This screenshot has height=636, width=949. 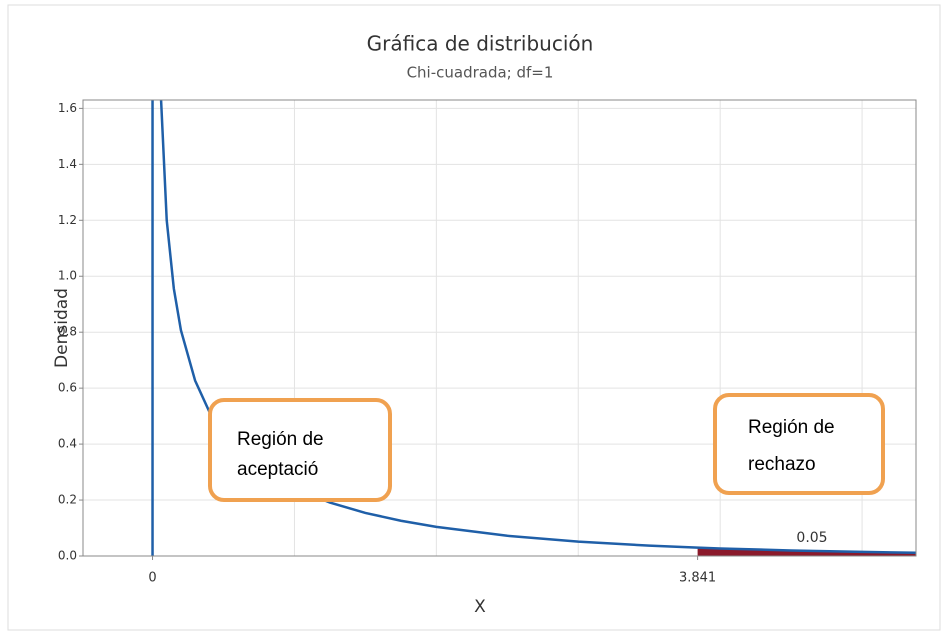 What do you see at coordinates (67, 556) in the screenshot?
I see `y-tick-label: 0.0` at bounding box center [67, 556].